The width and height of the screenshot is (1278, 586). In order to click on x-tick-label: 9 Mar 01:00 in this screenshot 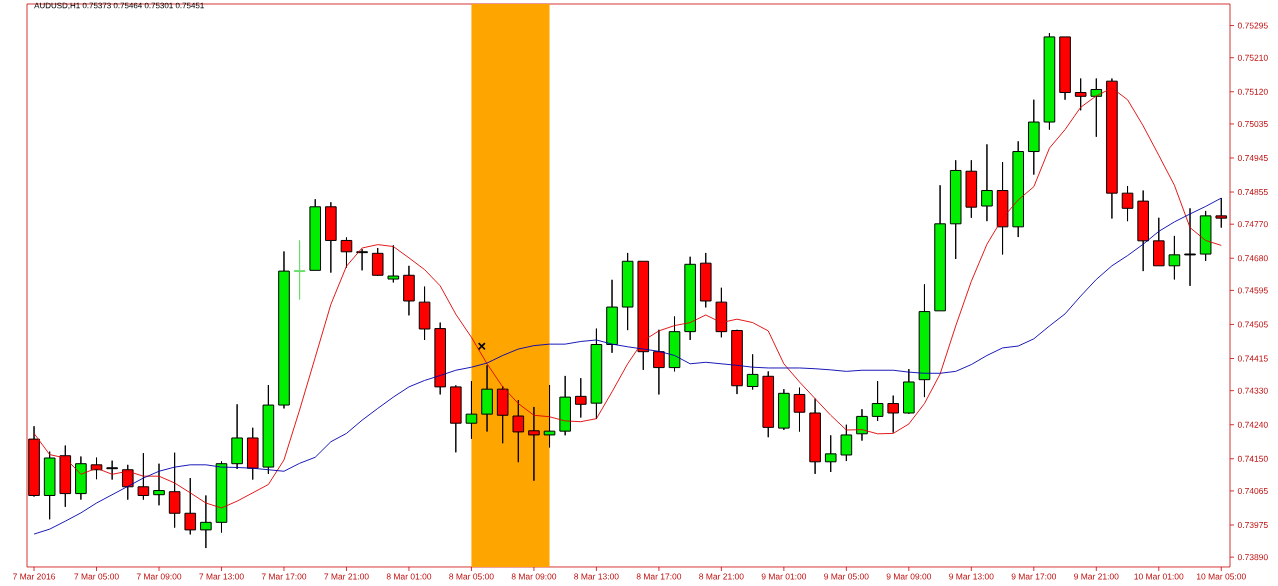, I will do `click(784, 576)`.